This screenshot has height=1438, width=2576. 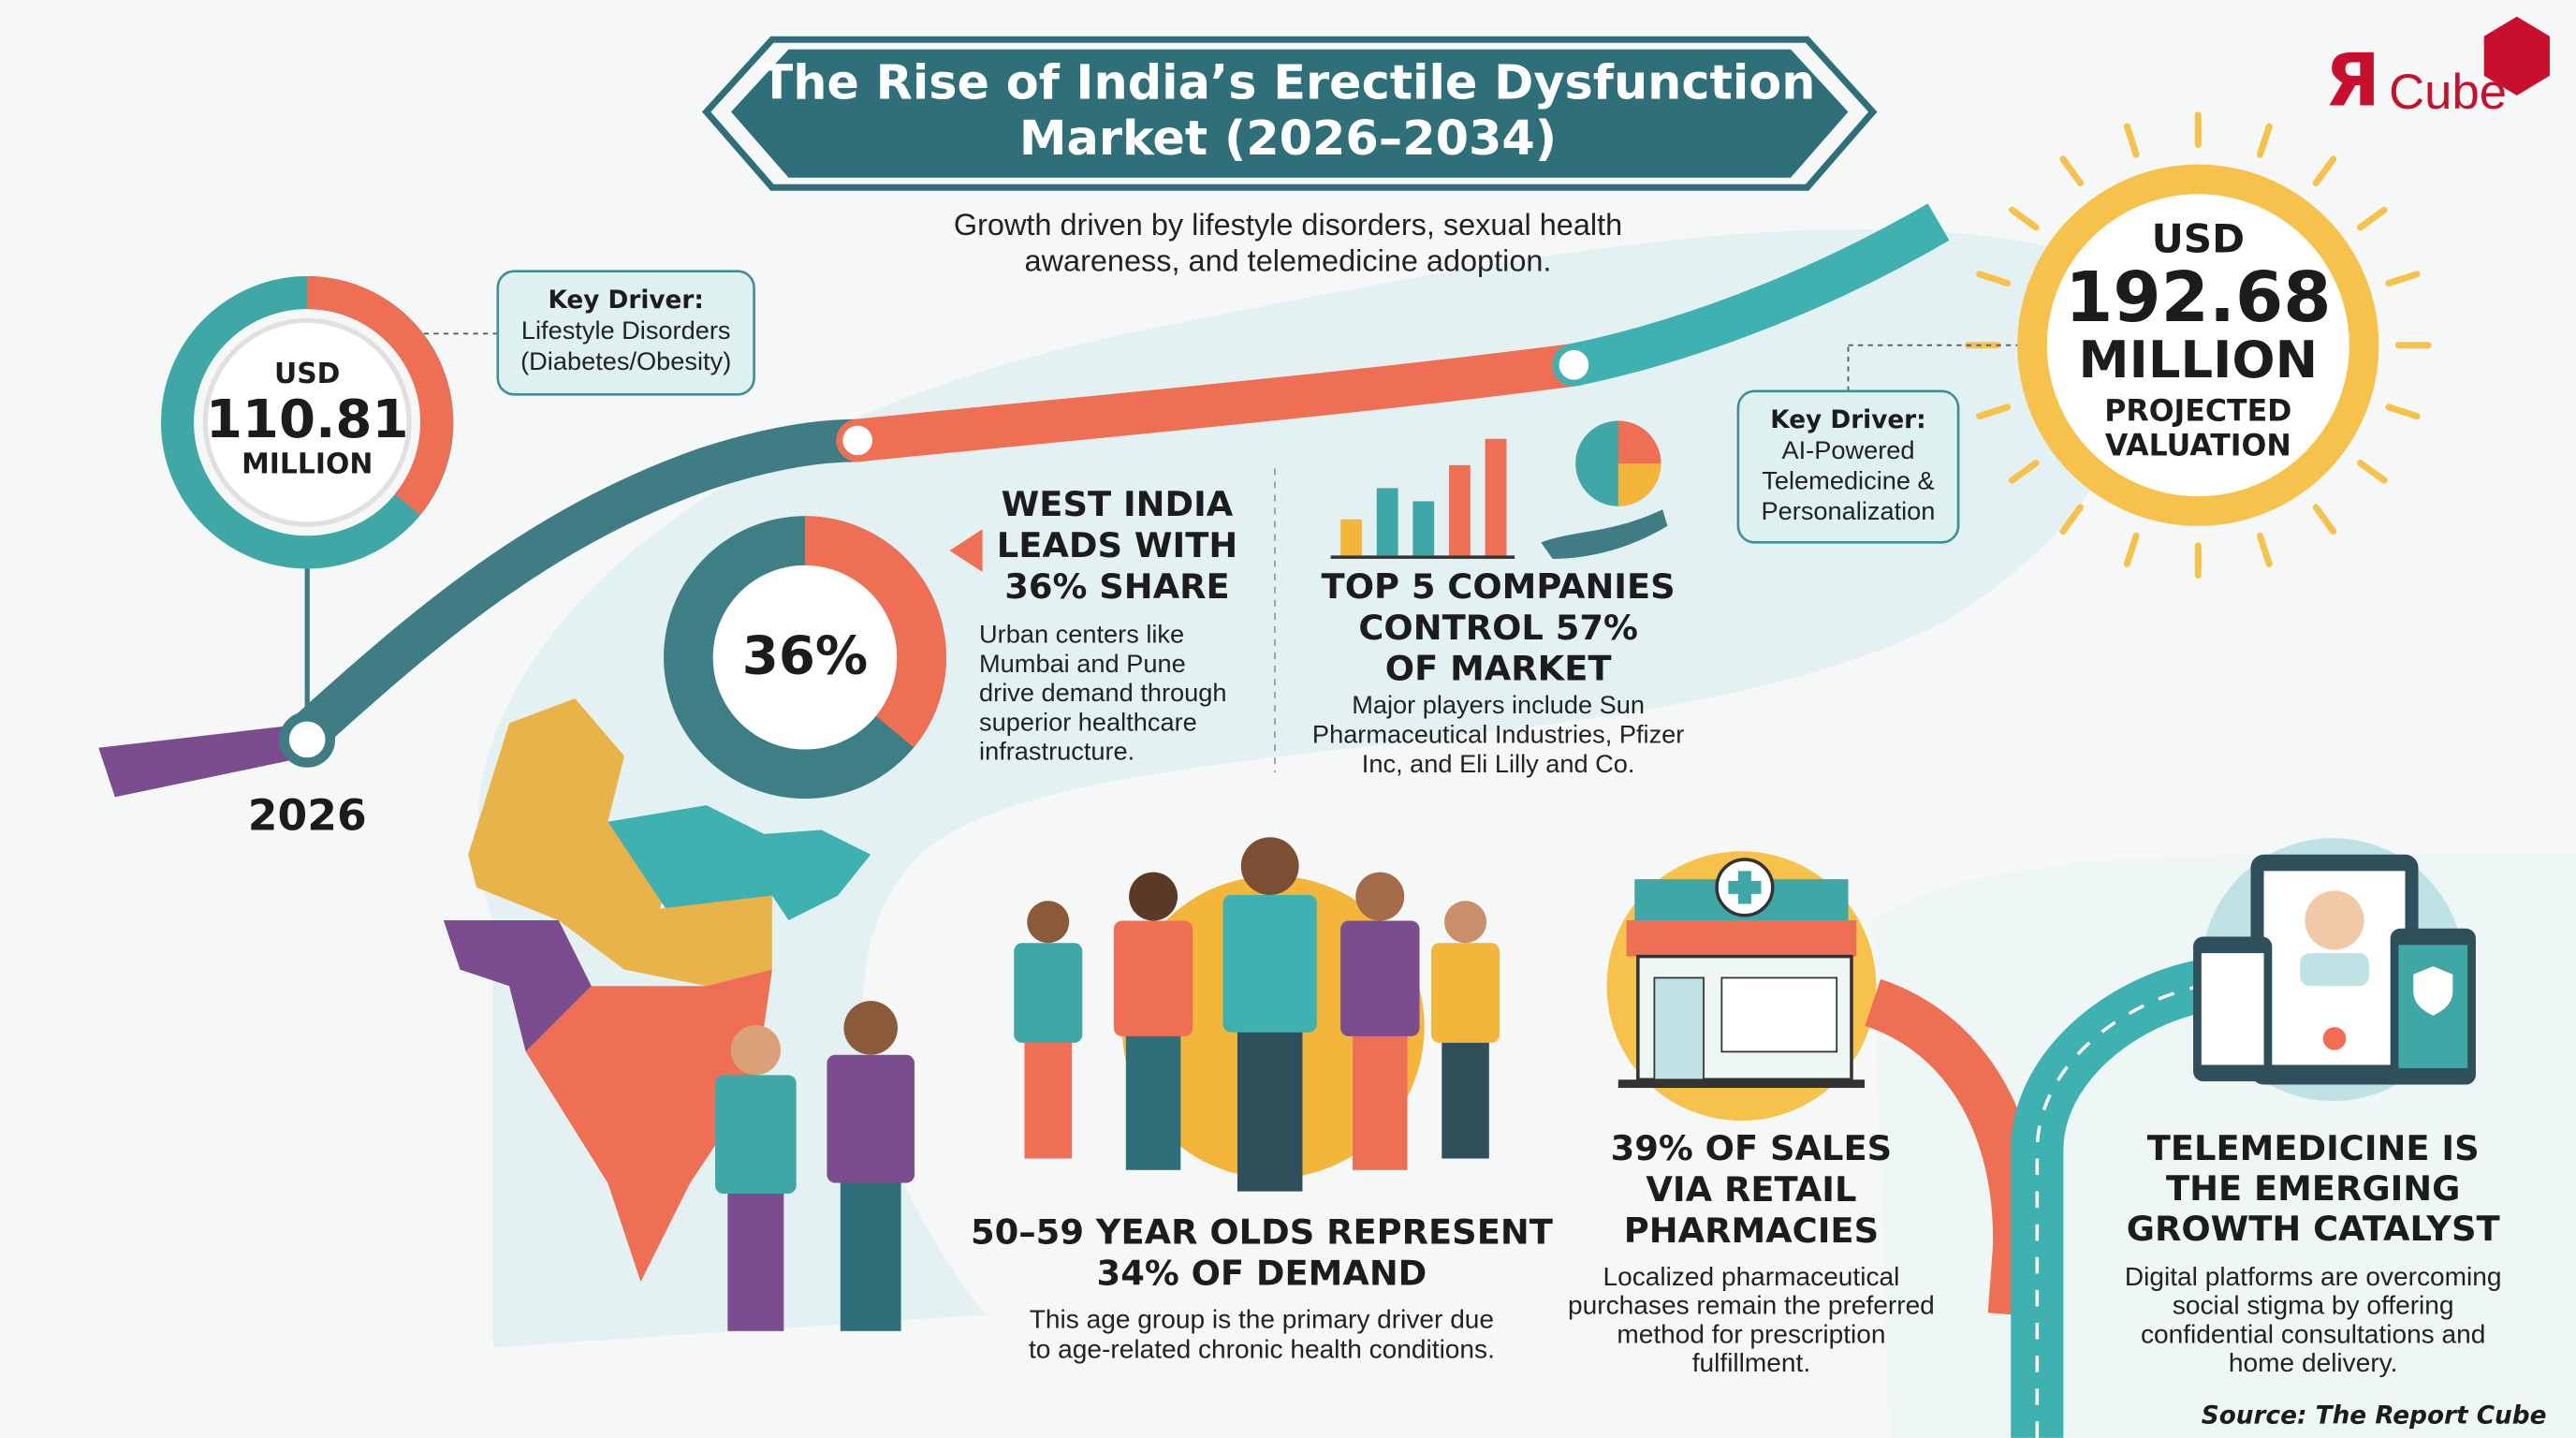 What do you see at coordinates (1117, 545) in the screenshot?
I see `section-heading: LEADS WITH` at bounding box center [1117, 545].